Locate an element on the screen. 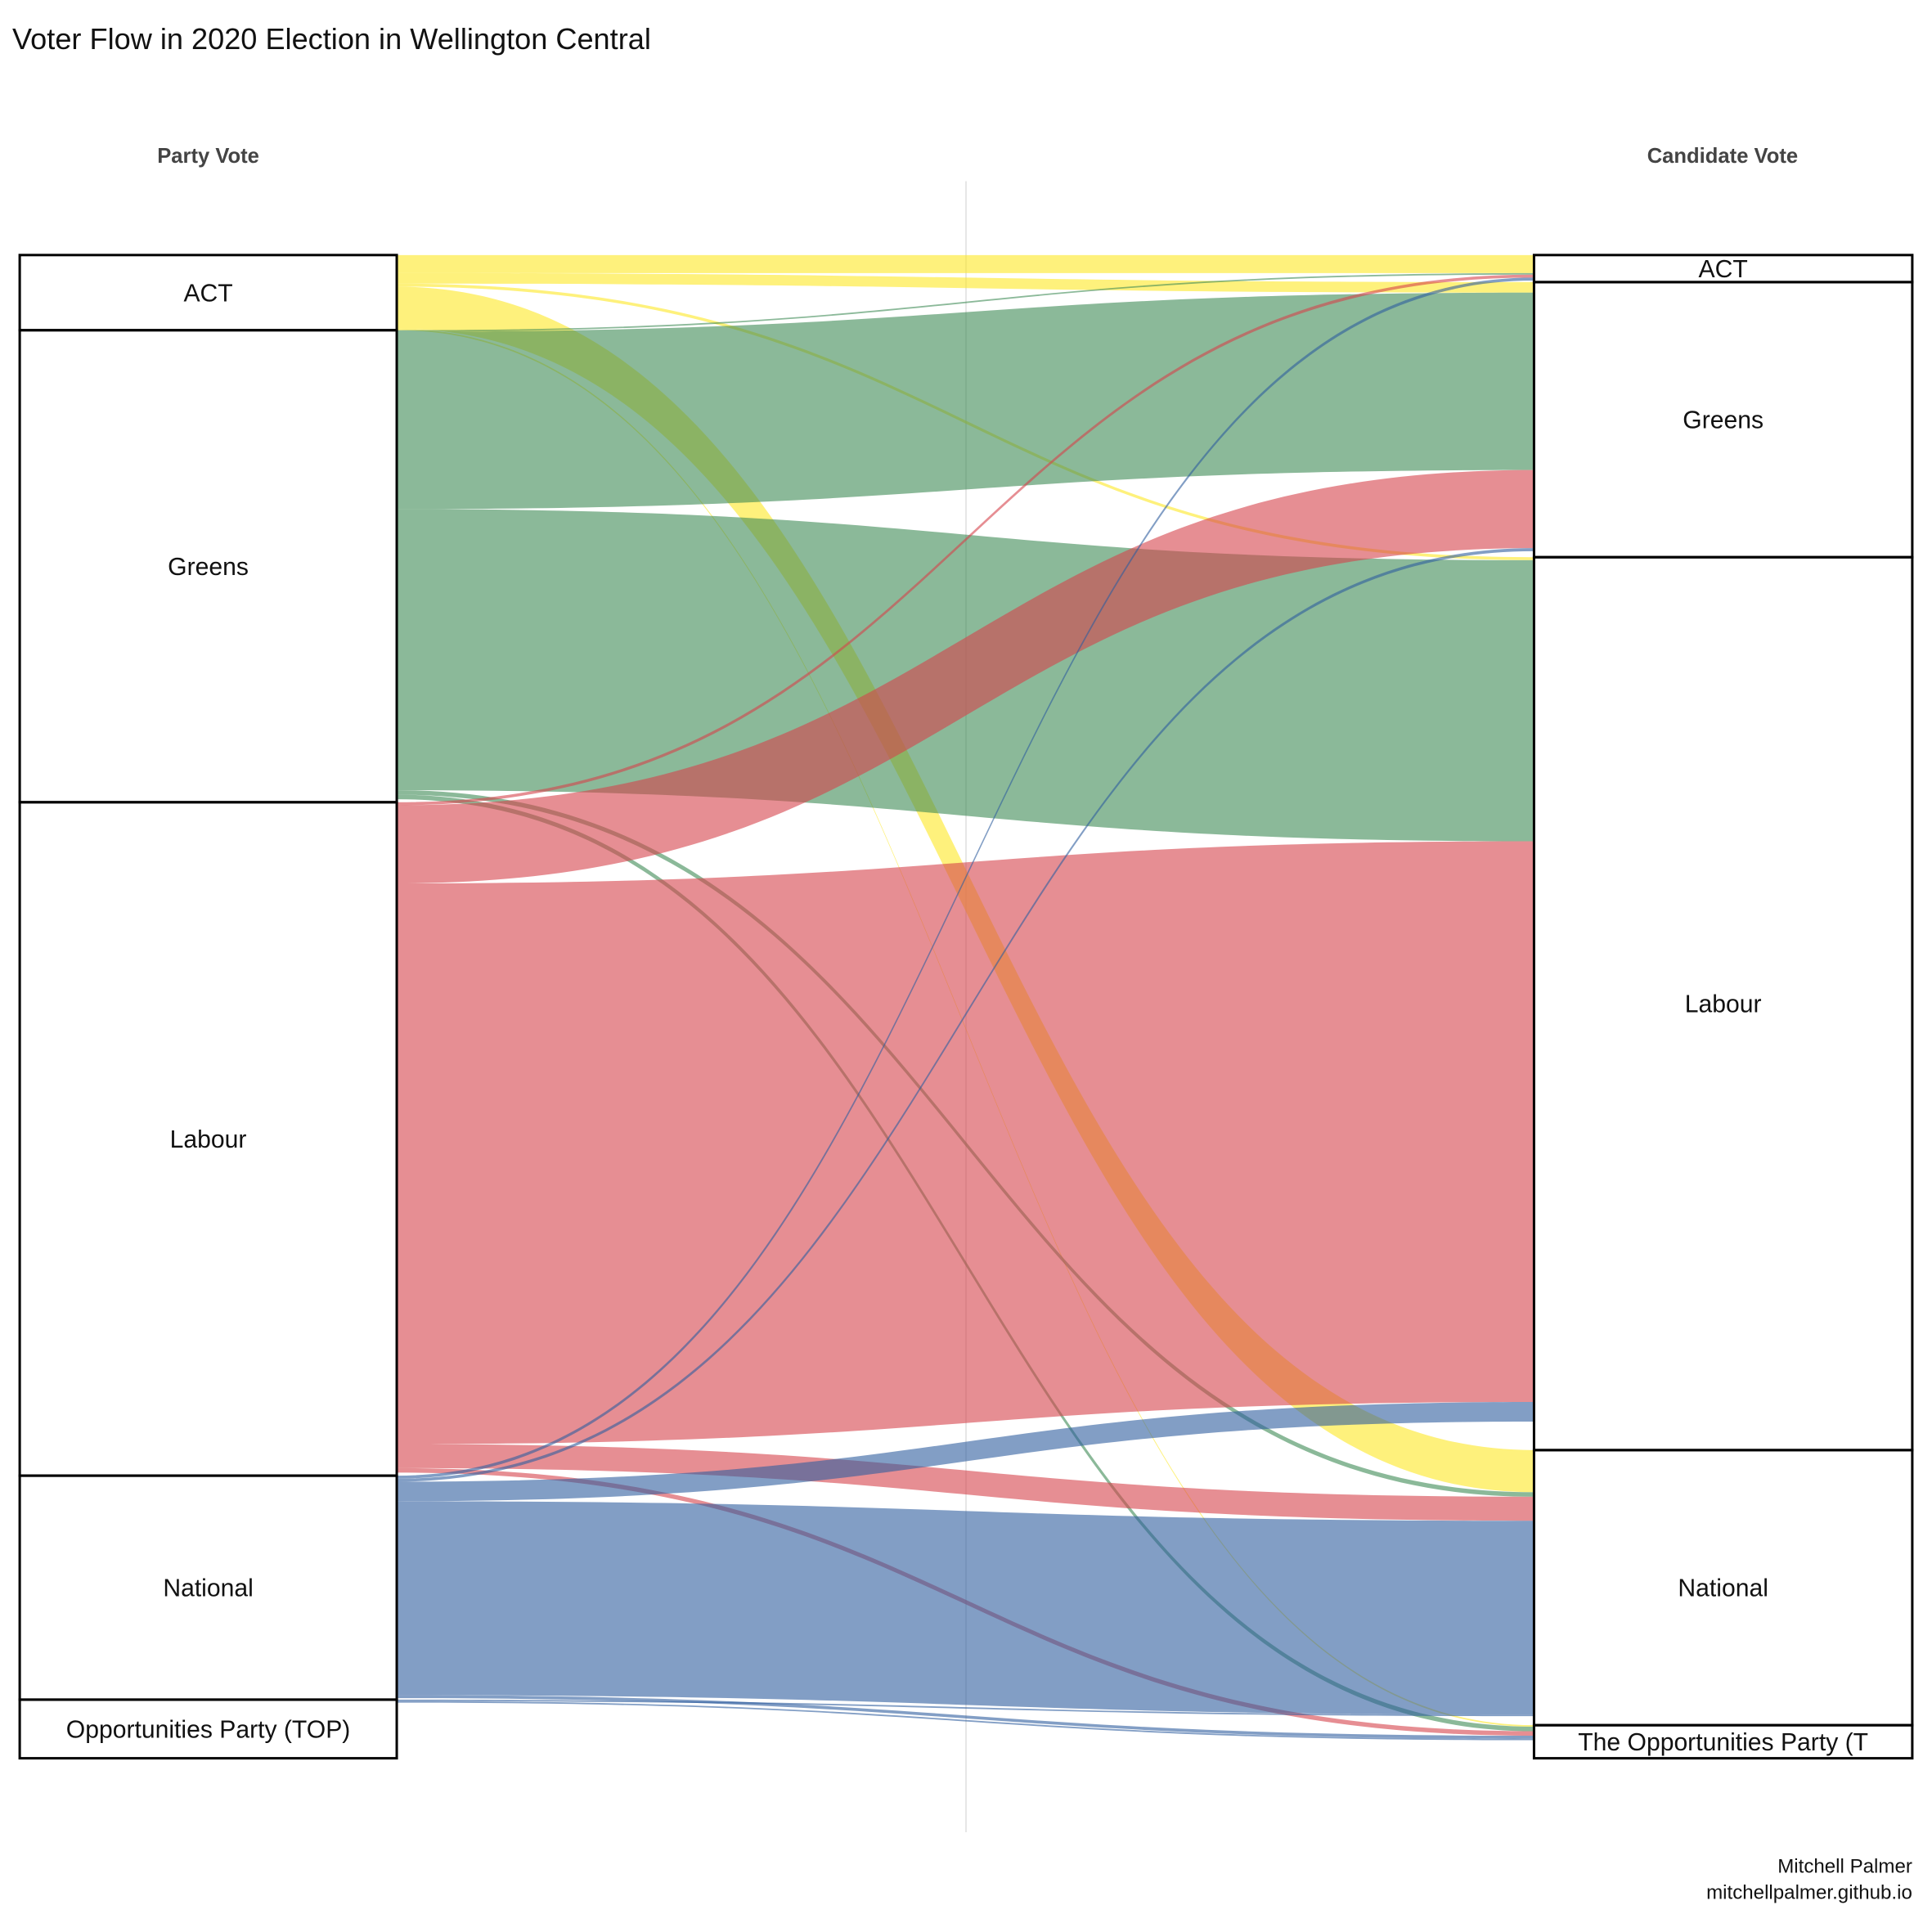 Image resolution: width=1932 pixels, height=1932 pixels. flow-top-to-national is located at coordinates (966, 1708).